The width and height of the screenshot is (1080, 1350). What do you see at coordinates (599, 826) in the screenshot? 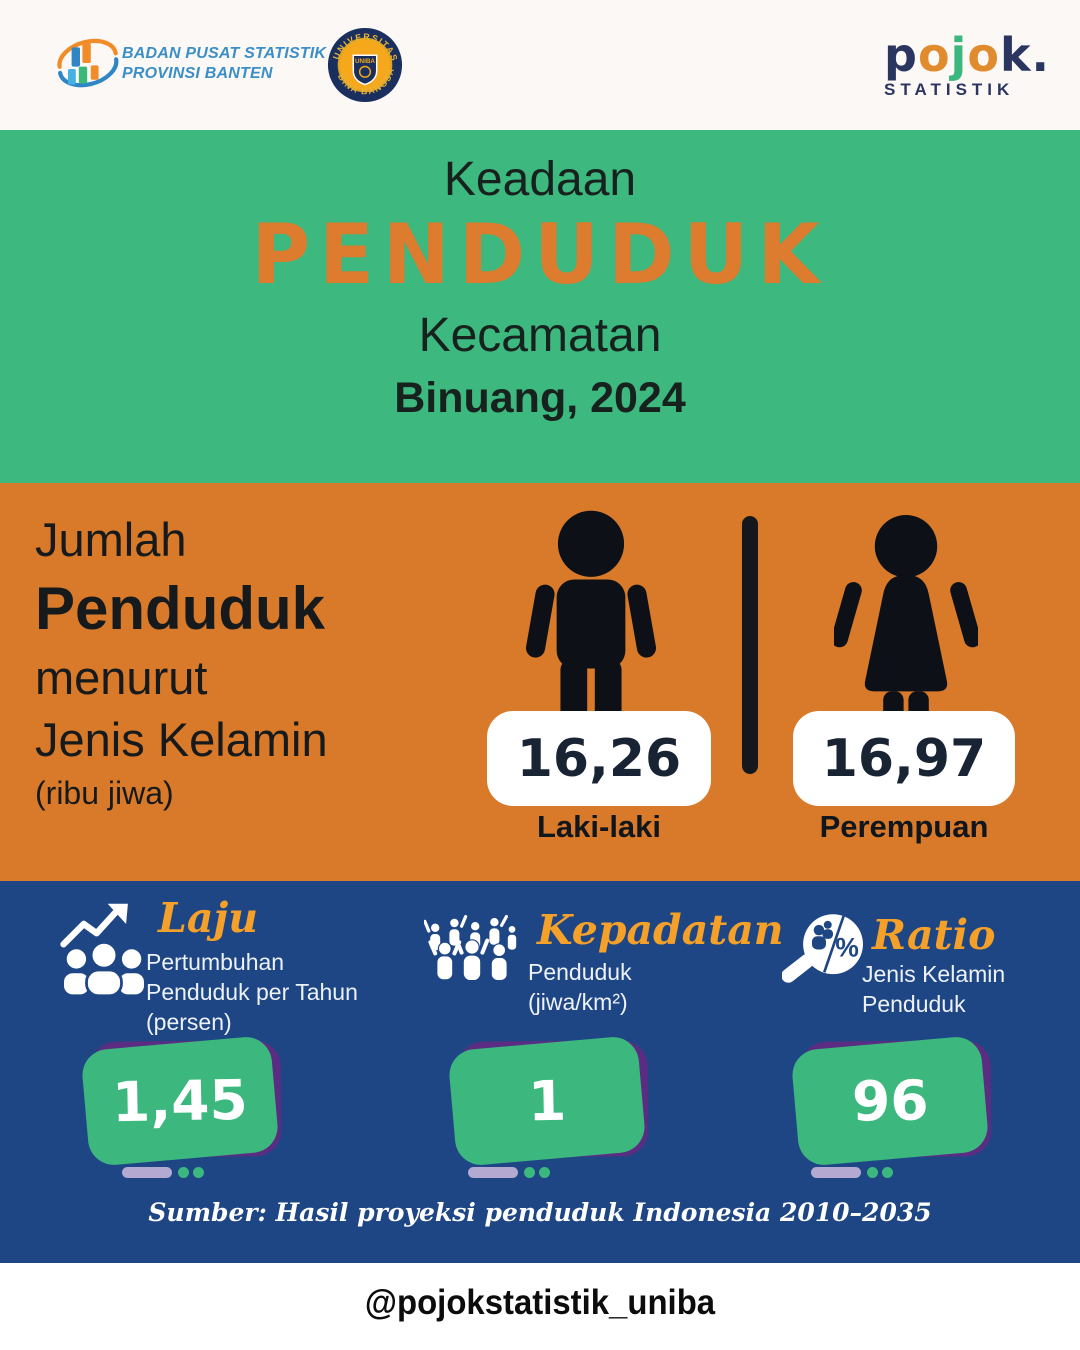
I see `male-label: Laki-laki` at bounding box center [599, 826].